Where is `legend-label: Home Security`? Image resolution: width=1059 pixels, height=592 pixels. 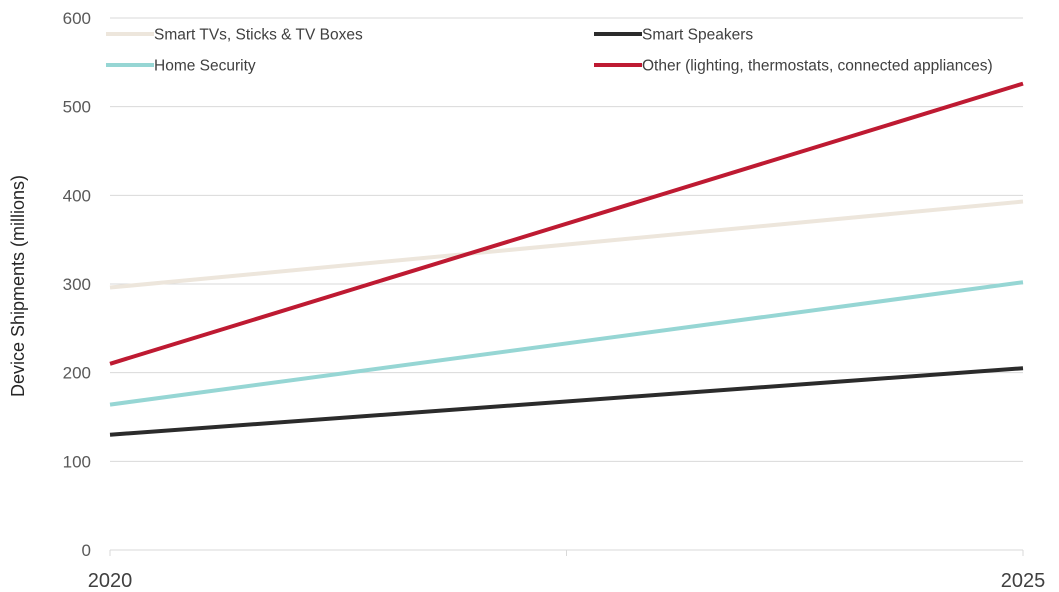
legend-label: Home Security is located at coordinates (205, 66).